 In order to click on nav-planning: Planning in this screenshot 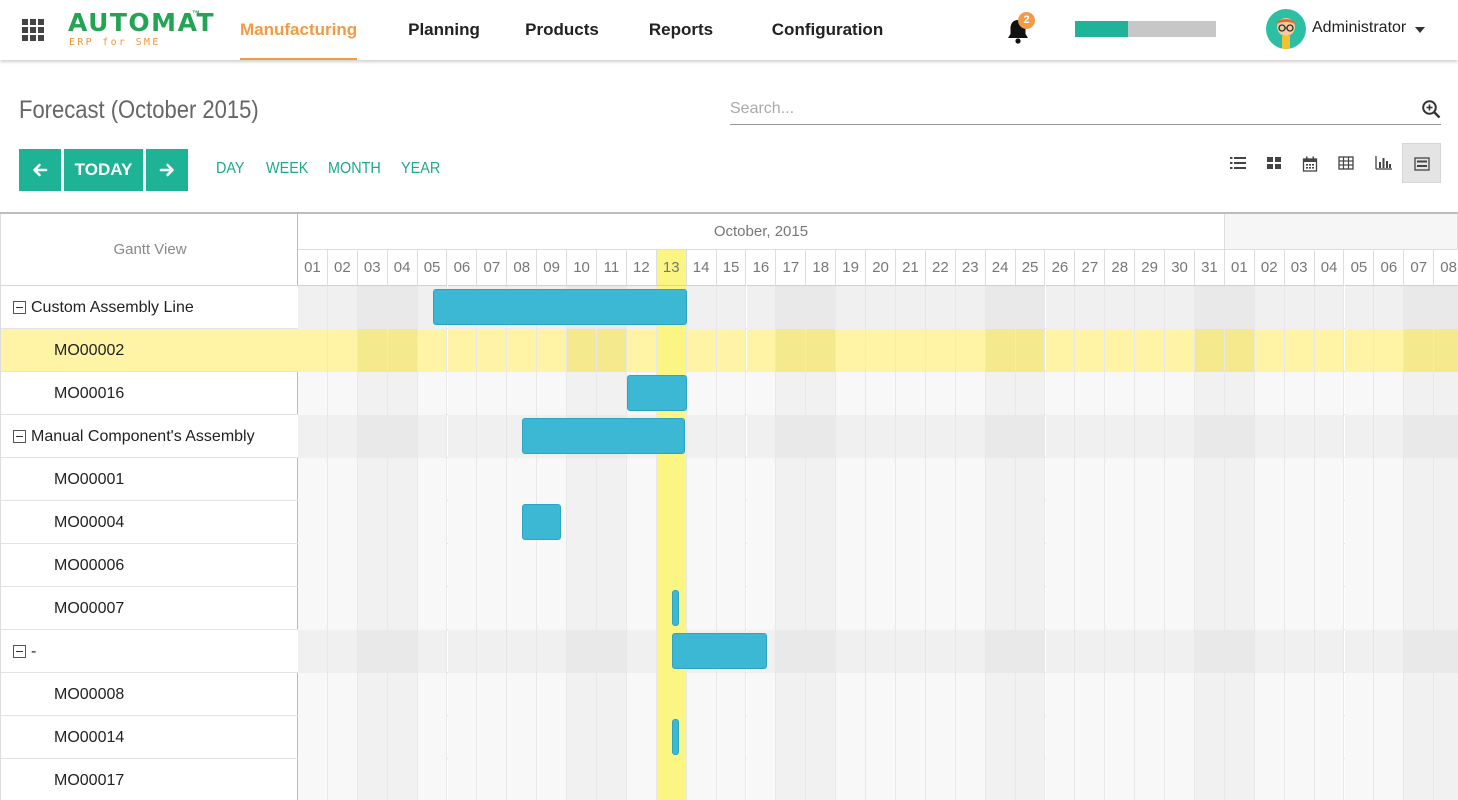, I will do `click(444, 29)`.